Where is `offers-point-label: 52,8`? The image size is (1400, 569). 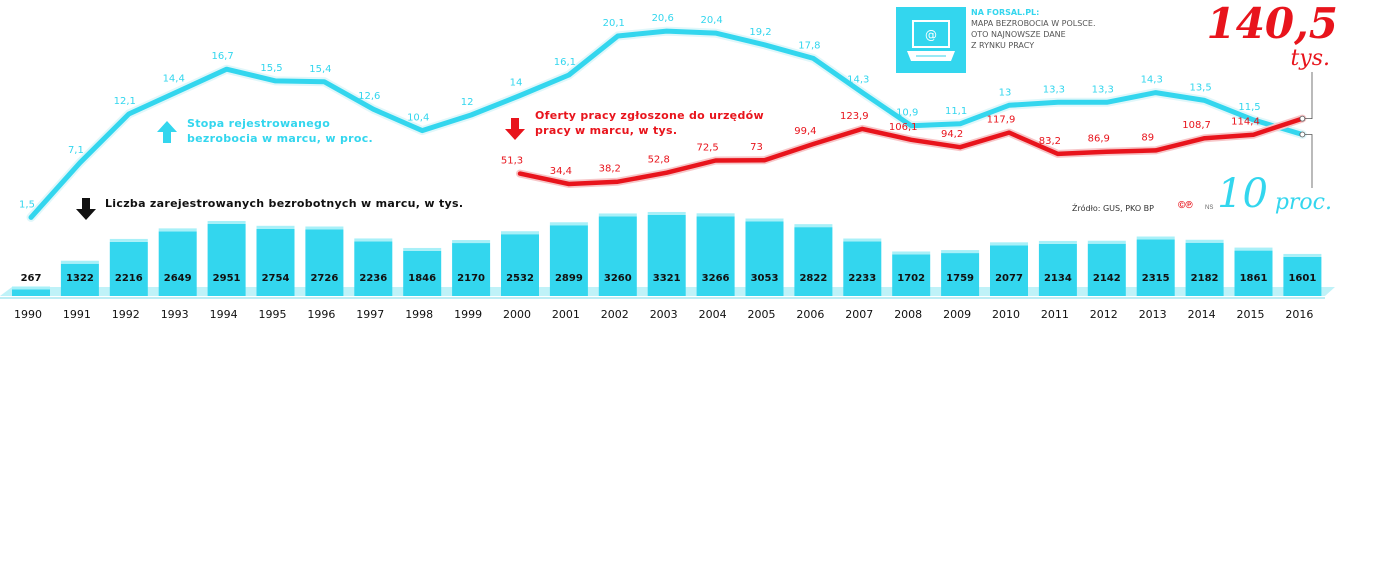 offers-point-label: 52,8 is located at coordinates (659, 160).